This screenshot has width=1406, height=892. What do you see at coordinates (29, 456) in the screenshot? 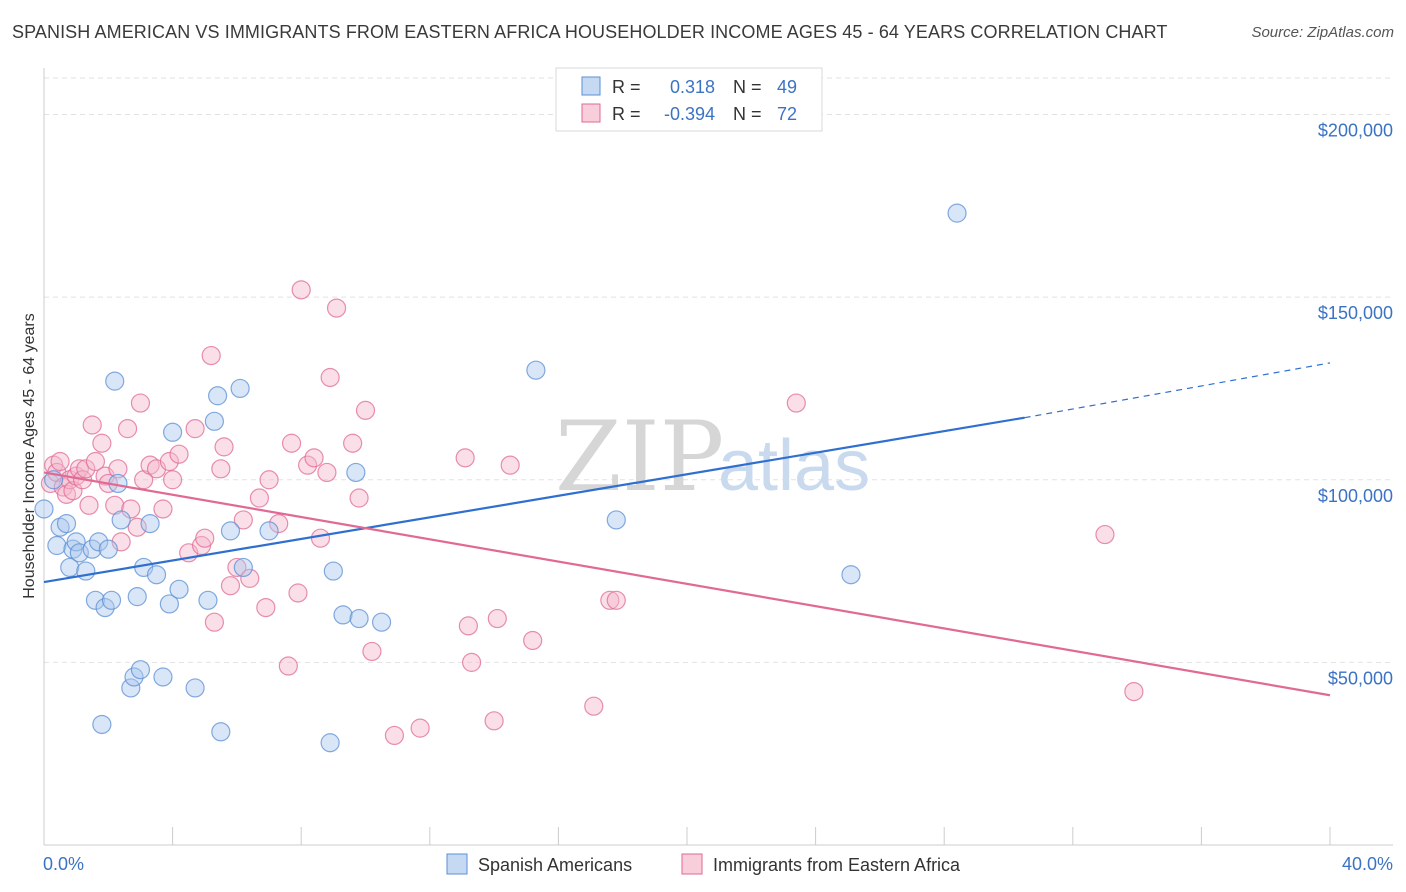
I see `y-axis-label: Householder Income Ages 45 - 64 years` at bounding box center [29, 456].